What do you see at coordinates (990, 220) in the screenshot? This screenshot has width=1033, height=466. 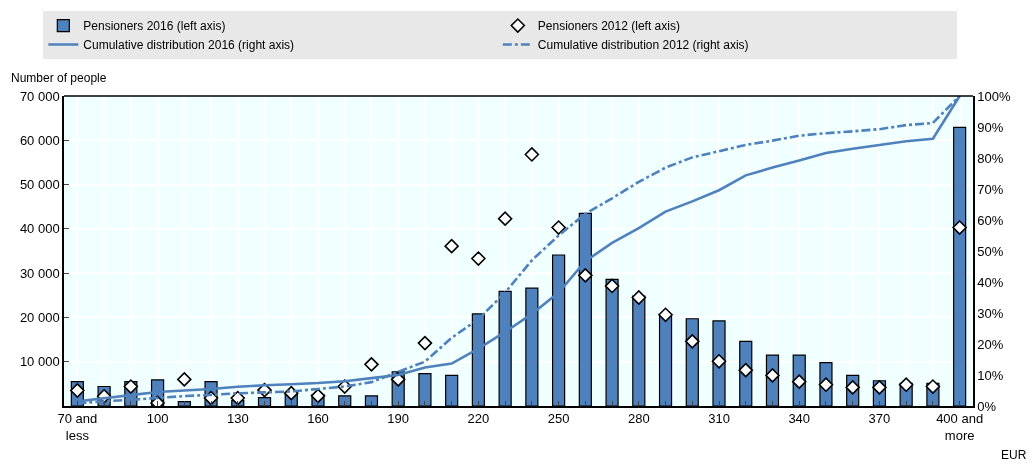 I see `y2-tick-label: 60%` at bounding box center [990, 220].